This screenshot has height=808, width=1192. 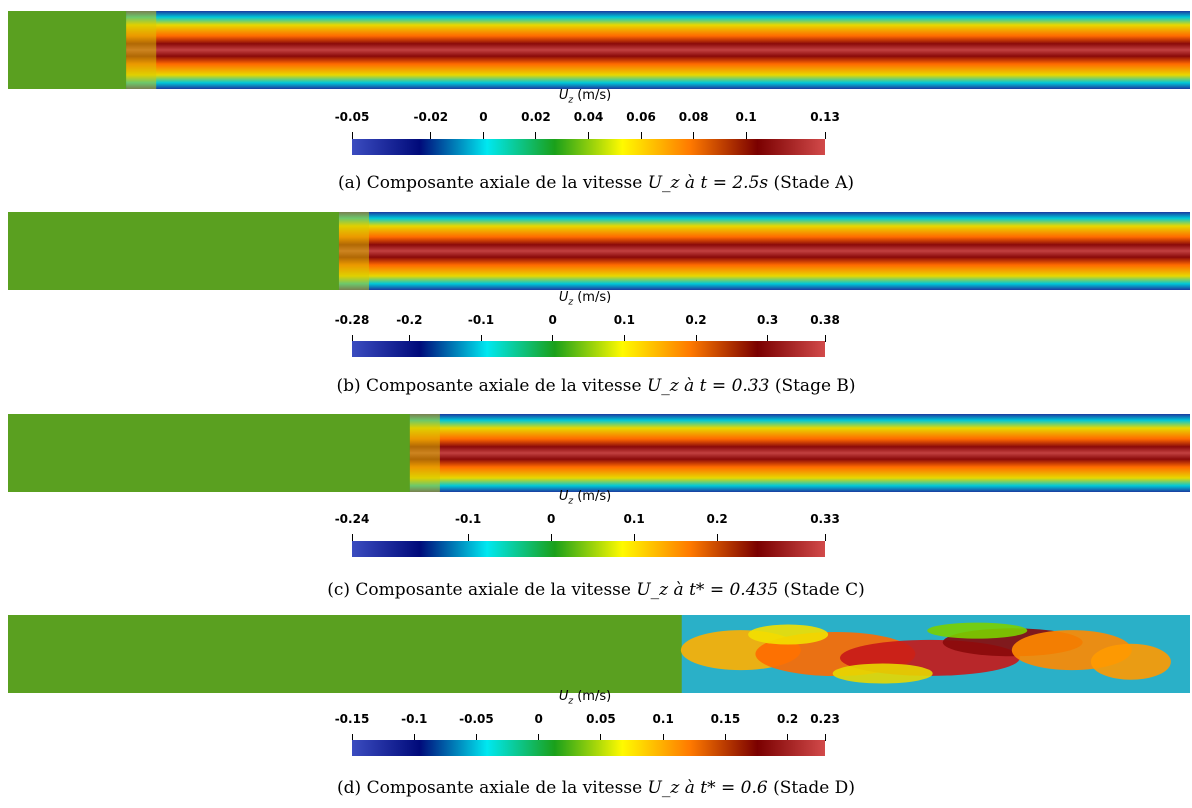 I want to click on colorbar-a, so click(x=588, y=147).